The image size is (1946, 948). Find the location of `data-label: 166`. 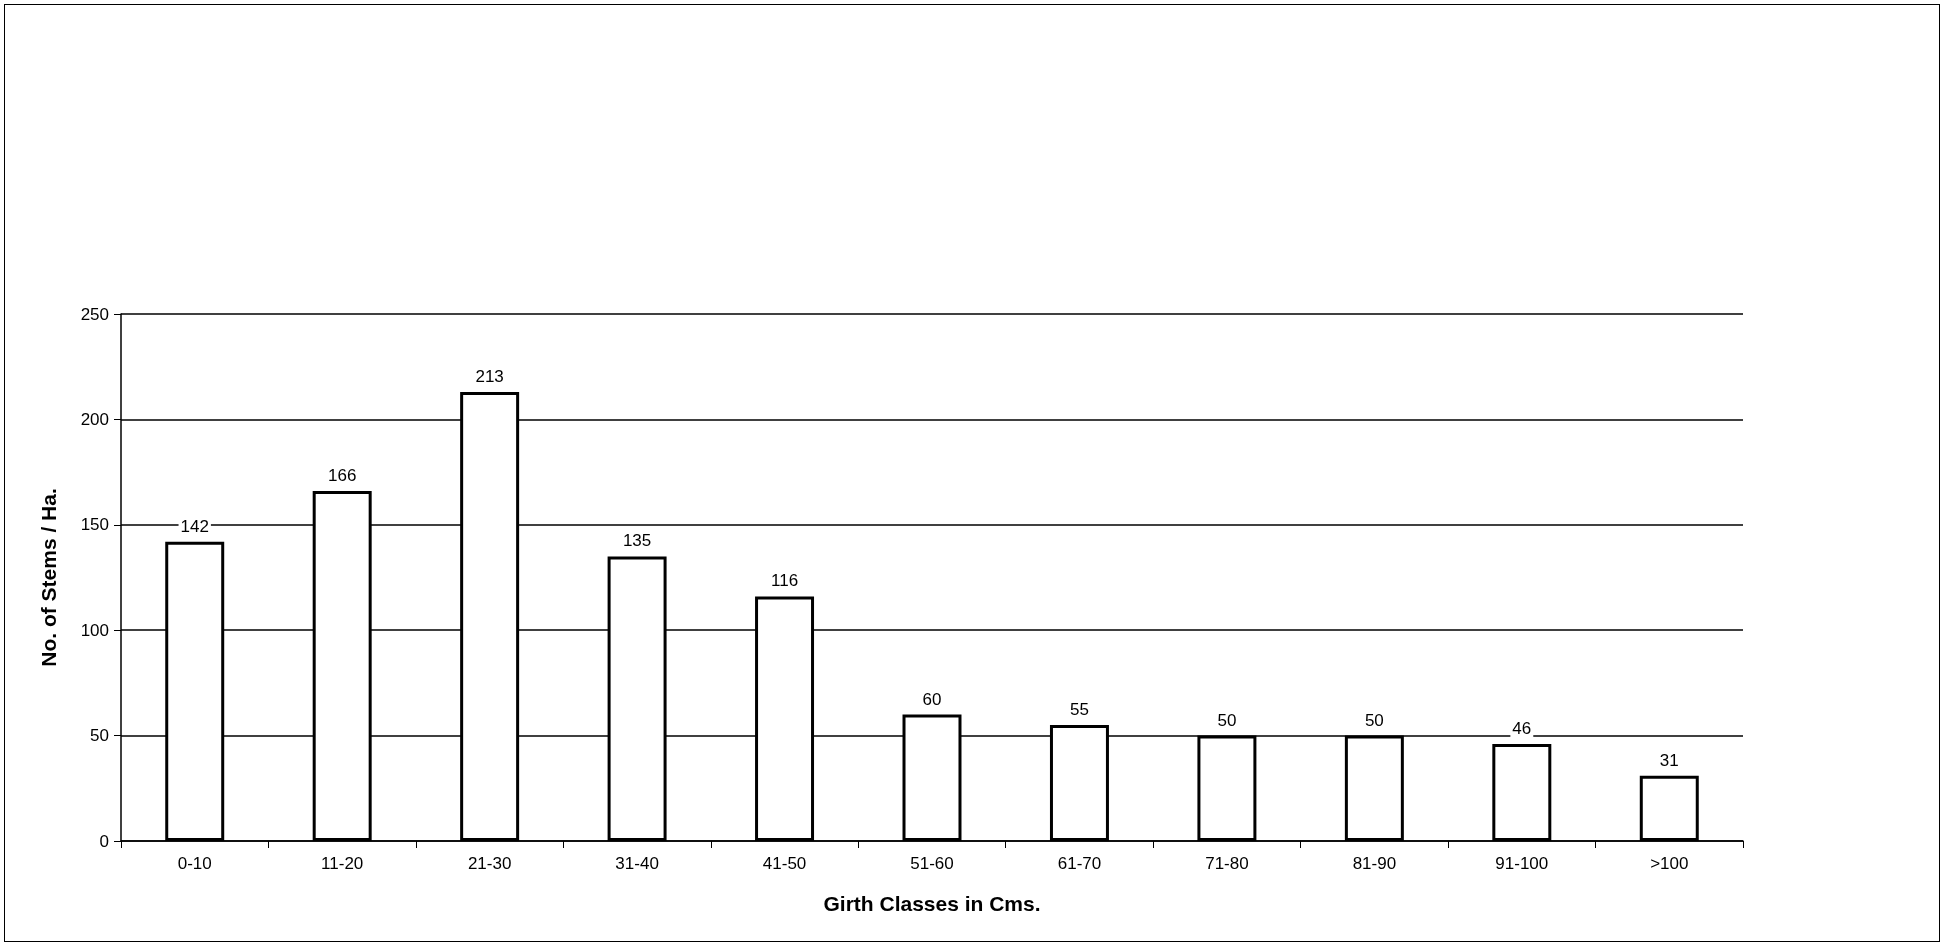

data-label: 166 is located at coordinates (342, 476).